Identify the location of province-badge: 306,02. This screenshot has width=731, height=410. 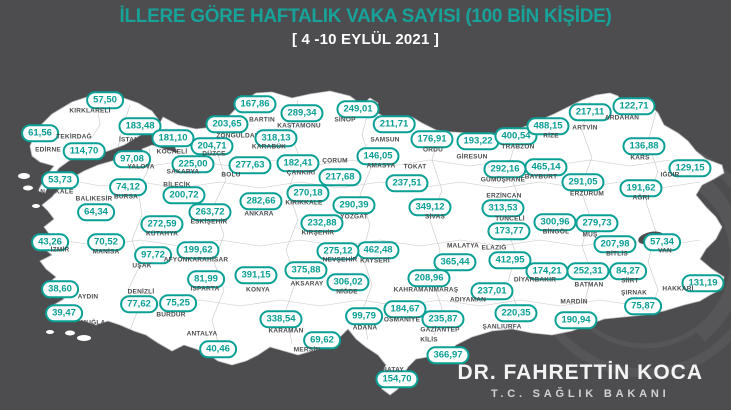
(348, 282).